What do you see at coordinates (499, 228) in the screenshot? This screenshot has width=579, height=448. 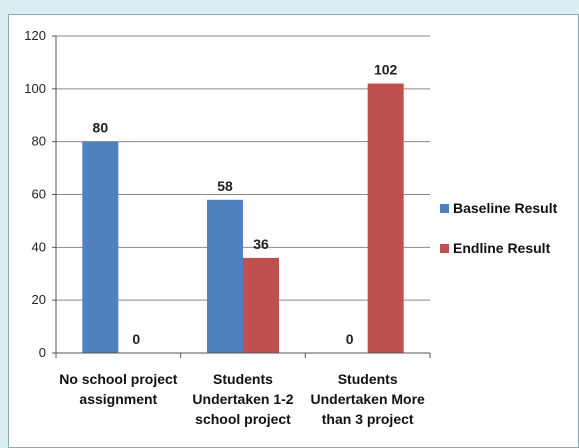 I see `legend: Baseline Result Endline Result` at bounding box center [499, 228].